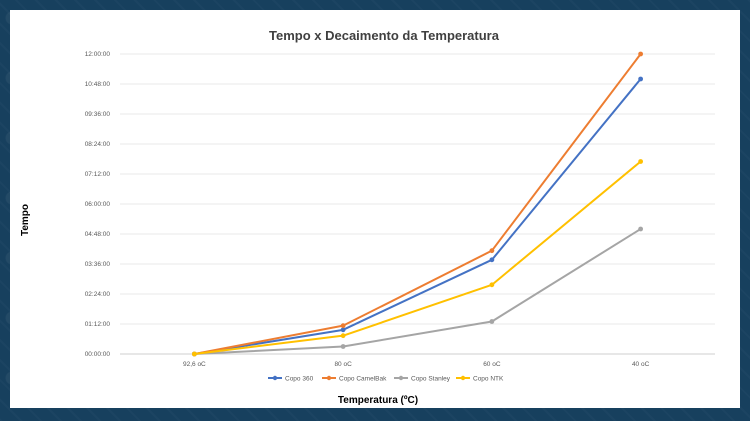 The width and height of the screenshot is (750, 421). What do you see at coordinates (378, 400) in the screenshot?
I see `x-axis-title: Temperatura (ºC)` at bounding box center [378, 400].